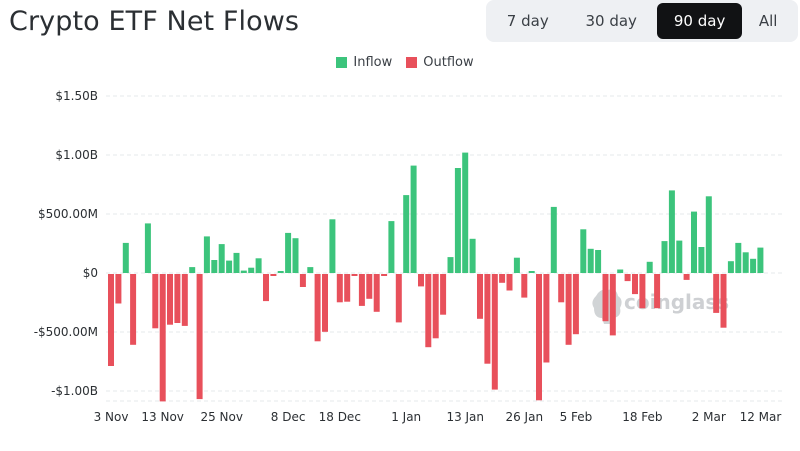 This screenshot has height=451, width=800. What do you see at coordinates (527, 21) in the screenshot?
I see `range-7-day-button: 7 day` at bounding box center [527, 21].